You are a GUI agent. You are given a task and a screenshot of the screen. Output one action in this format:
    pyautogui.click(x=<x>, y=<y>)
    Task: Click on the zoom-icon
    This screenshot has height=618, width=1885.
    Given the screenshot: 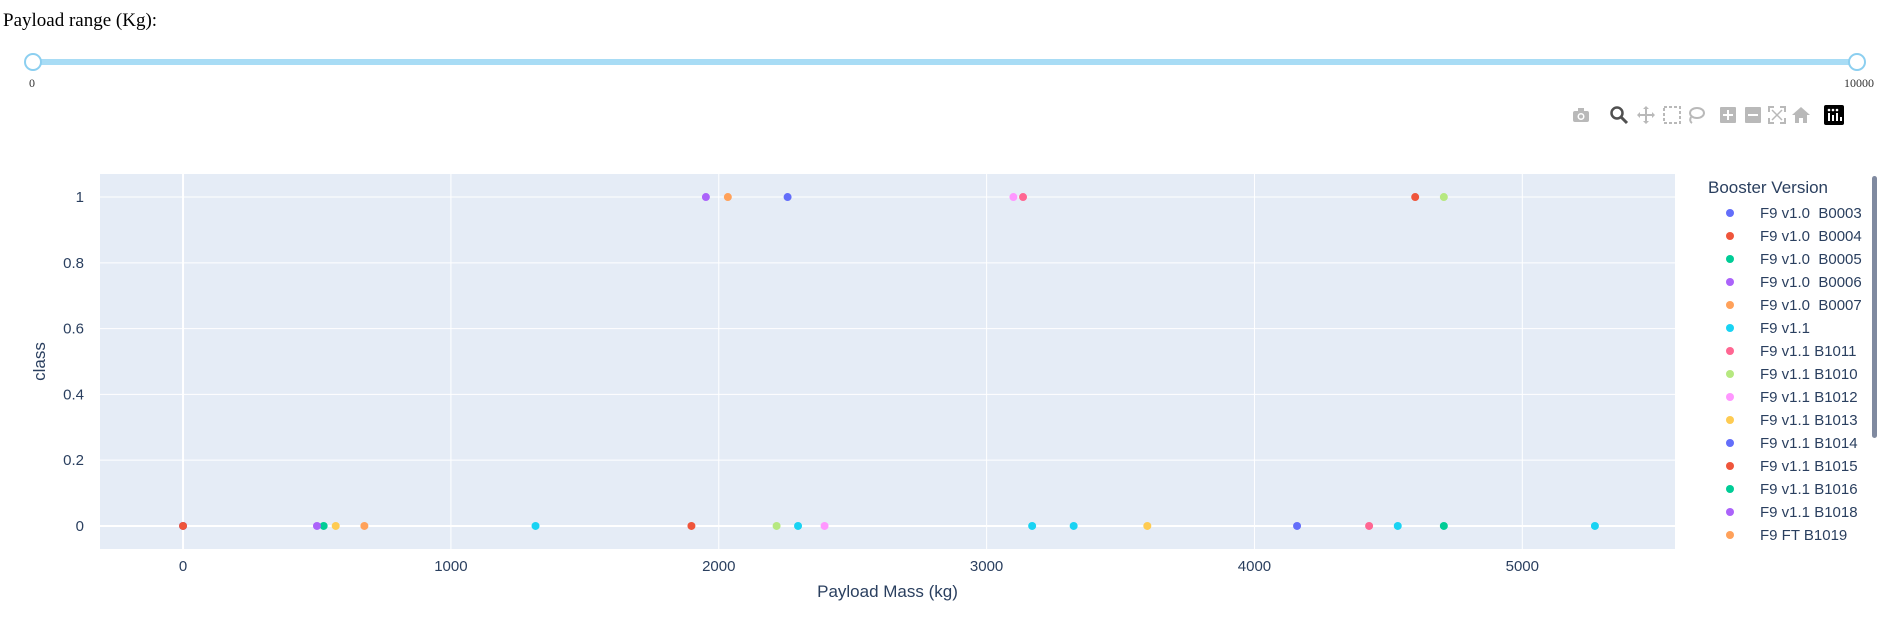 What is the action you would take?
    pyautogui.click(x=1619, y=115)
    